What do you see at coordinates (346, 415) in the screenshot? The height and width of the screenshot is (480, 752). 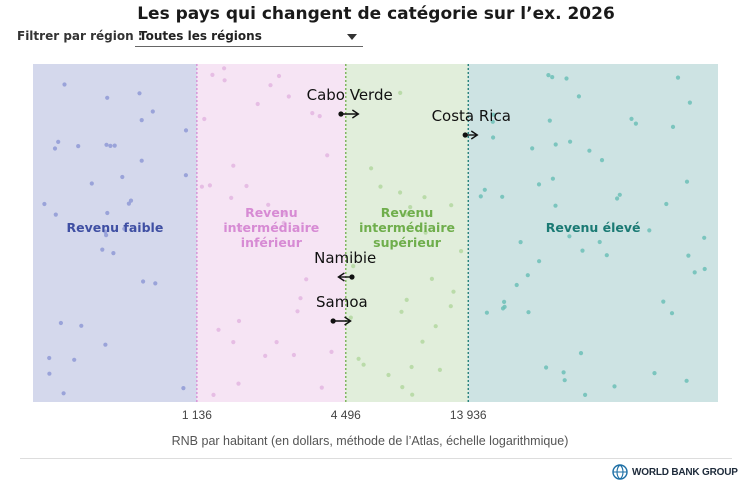 I see `threshold-tick-label: 4 496` at bounding box center [346, 415].